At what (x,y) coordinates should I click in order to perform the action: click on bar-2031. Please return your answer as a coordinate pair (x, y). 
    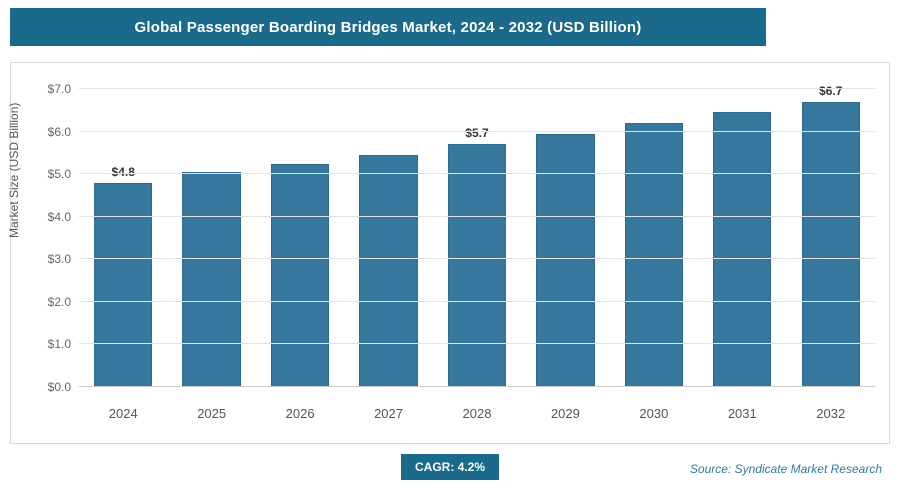
    Looking at the image, I should click on (742, 249).